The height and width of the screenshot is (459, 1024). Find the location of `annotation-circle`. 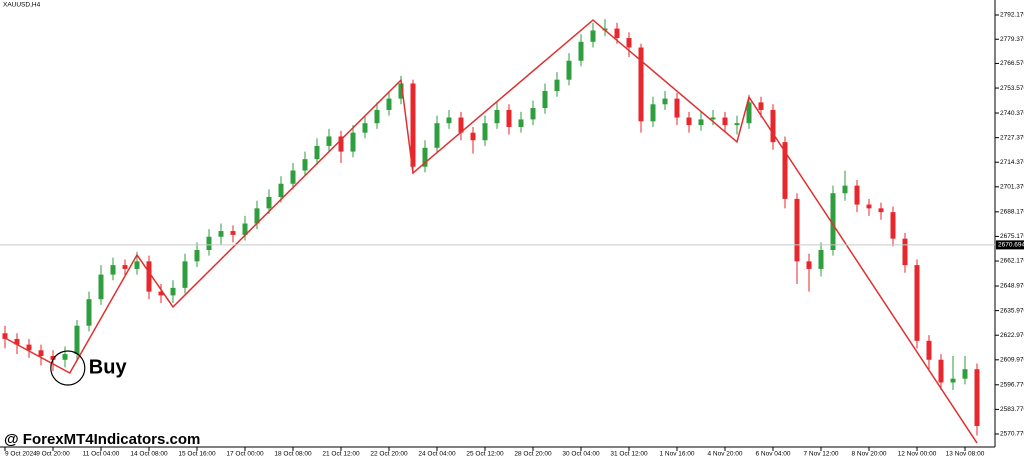

annotation-circle is located at coordinates (68, 368).